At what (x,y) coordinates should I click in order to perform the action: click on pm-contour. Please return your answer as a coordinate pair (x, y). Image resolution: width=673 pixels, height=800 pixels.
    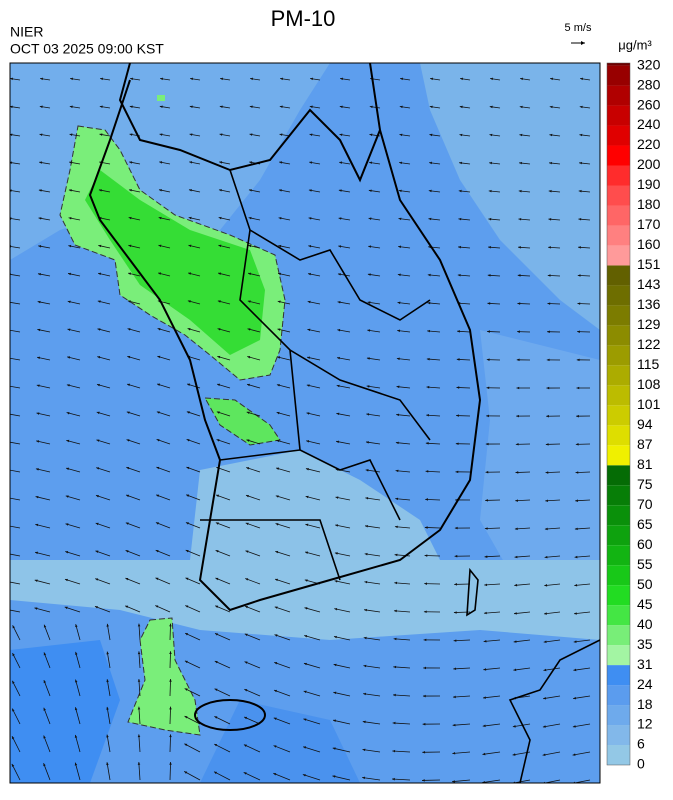
    Looking at the image, I should click on (161, 98).